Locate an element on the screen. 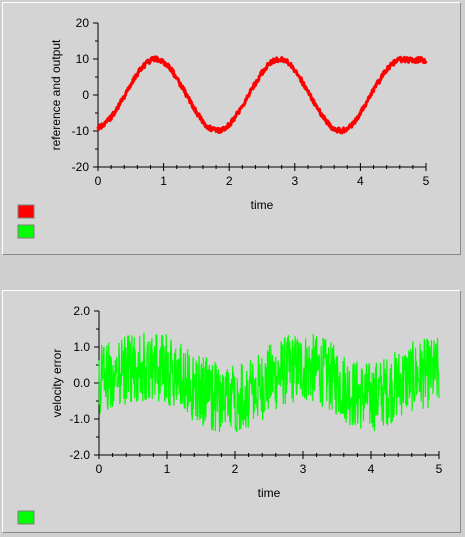  y-axis-title: reference and output is located at coordinates (56, 94).